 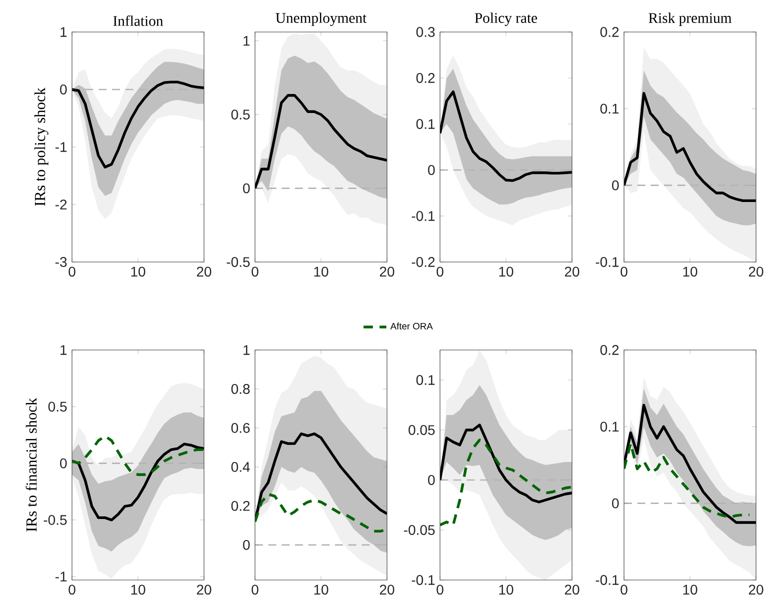 I want to click on legend-label: After ORA, so click(x=411, y=326).